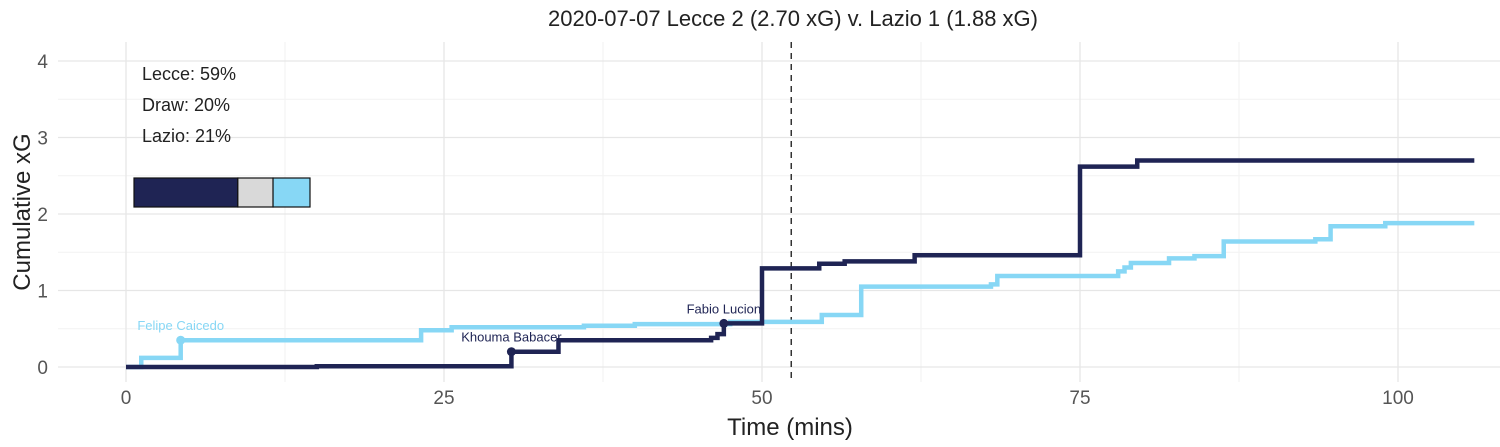 This screenshot has height=447, width=1500. What do you see at coordinates (42, 62) in the screenshot?
I see `y-tick-label: 4` at bounding box center [42, 62].